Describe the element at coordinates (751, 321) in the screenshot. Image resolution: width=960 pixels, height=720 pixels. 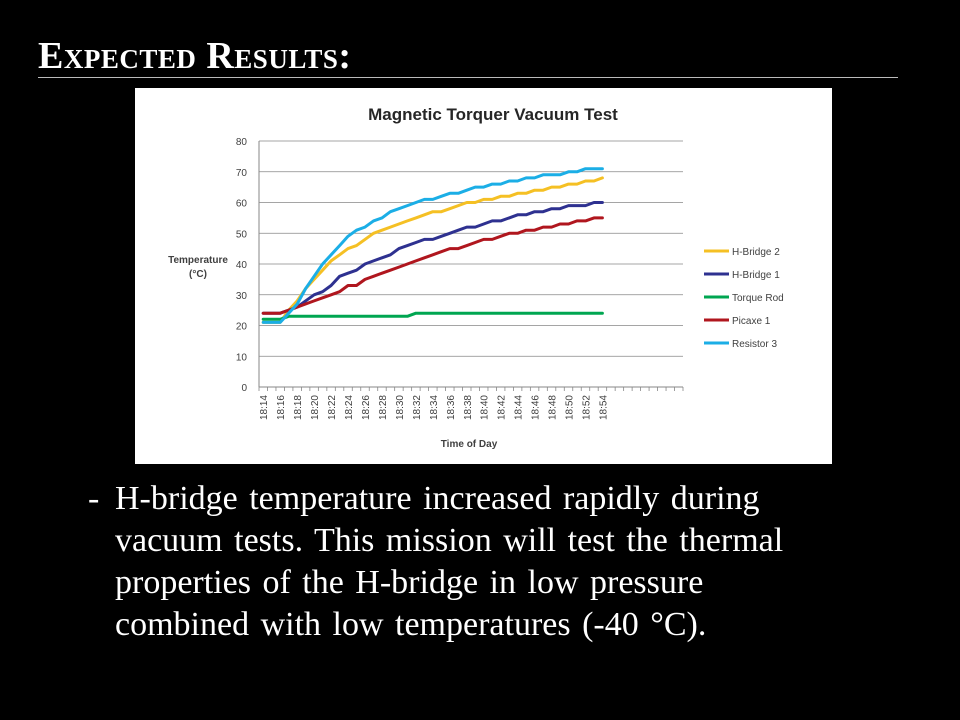
I see `legend-label: Picaxe 1` at that location.